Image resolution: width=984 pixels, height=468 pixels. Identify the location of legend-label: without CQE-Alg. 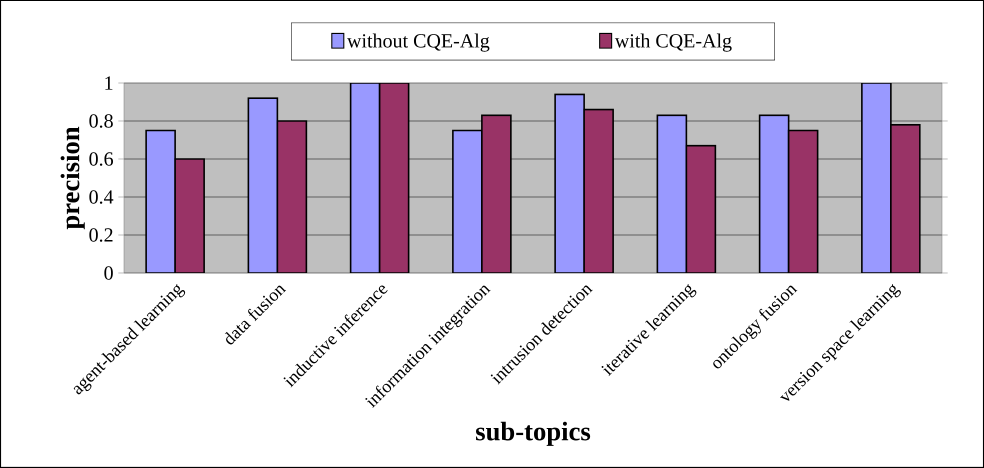
(418, 43).